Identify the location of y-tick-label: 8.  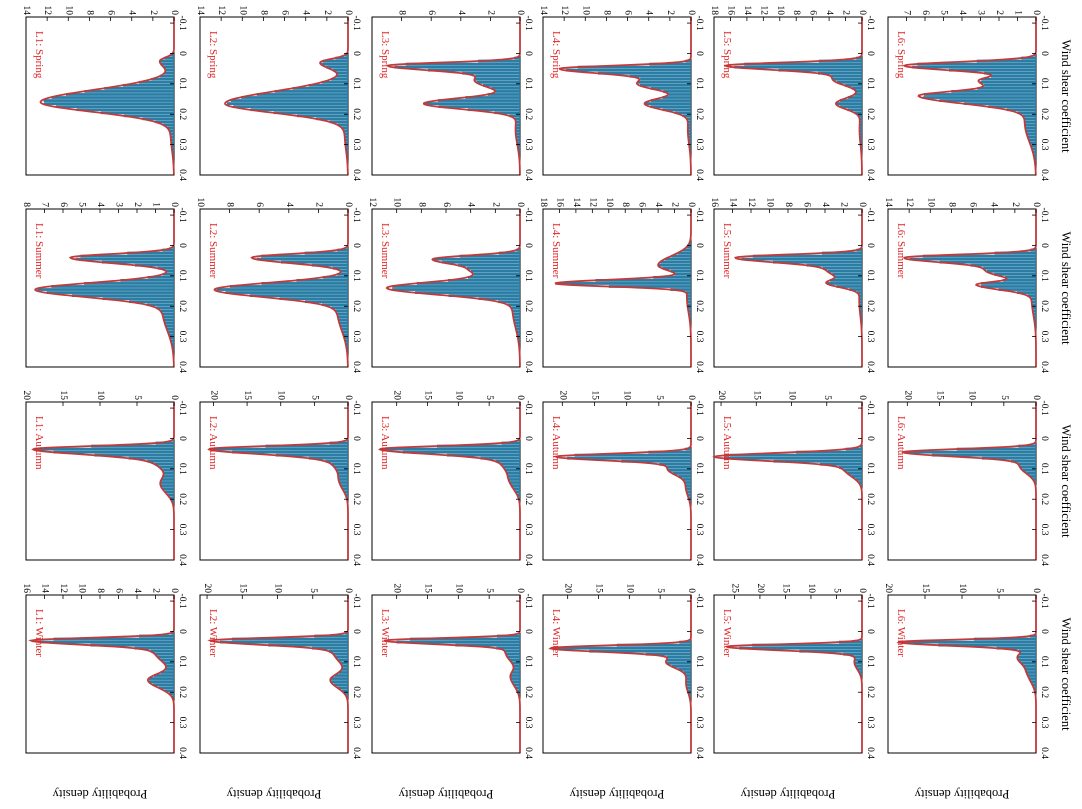
(606, 12).